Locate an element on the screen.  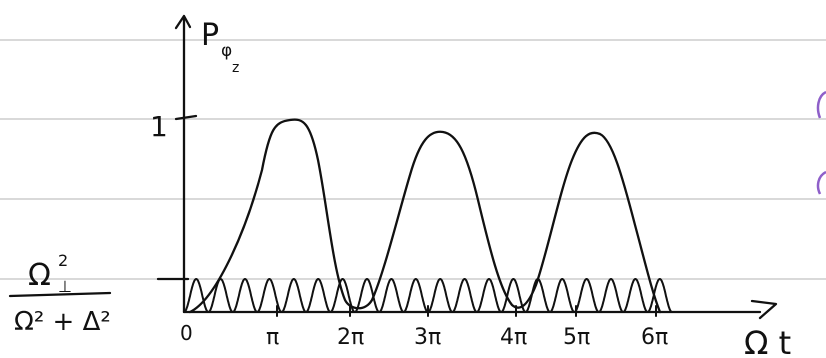
y-tick-one-mark is located at coordinates (186, 117).